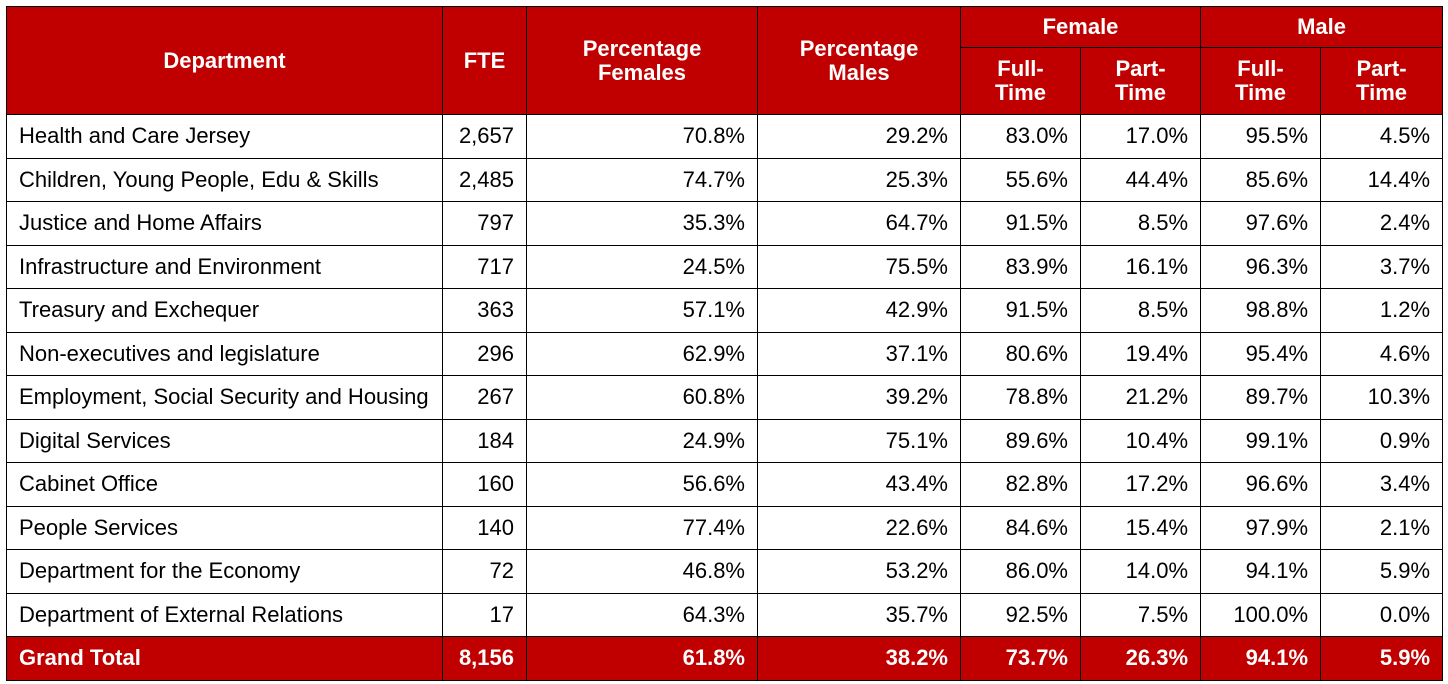  What do you see at coordinates (1382, 223) in the screenshot?
I see `cell-male-part-time: 2.4%` at bounding box center [1382, 223].